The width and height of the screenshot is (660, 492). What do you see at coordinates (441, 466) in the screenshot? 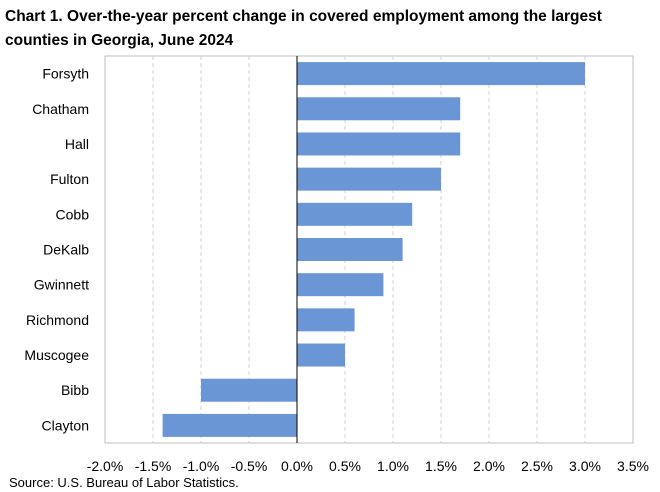
I see `x-tick-label: 1.5%` at bounding box center [441, 466].